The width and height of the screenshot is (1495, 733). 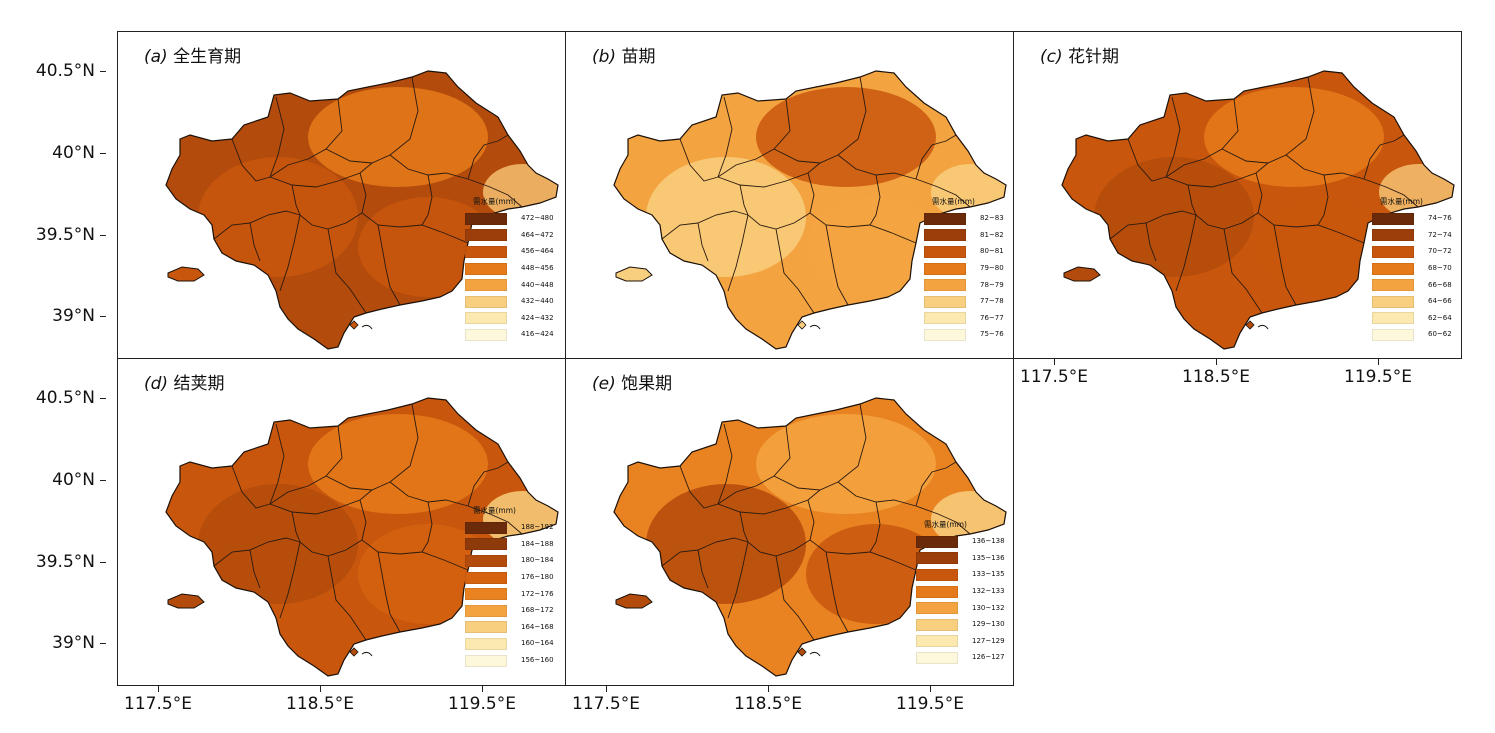 What do you see at coordinates (810, 210) in the screenshot?
I see `map-b` at bounding box center [810, 210].